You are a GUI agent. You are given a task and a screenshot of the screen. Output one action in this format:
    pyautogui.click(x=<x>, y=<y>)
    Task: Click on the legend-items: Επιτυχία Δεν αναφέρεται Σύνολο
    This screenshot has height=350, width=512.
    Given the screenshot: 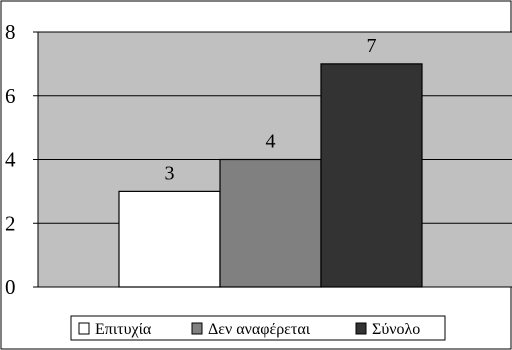 What is the action you would take?
    pyautogui.click(x=249, y=329)
    